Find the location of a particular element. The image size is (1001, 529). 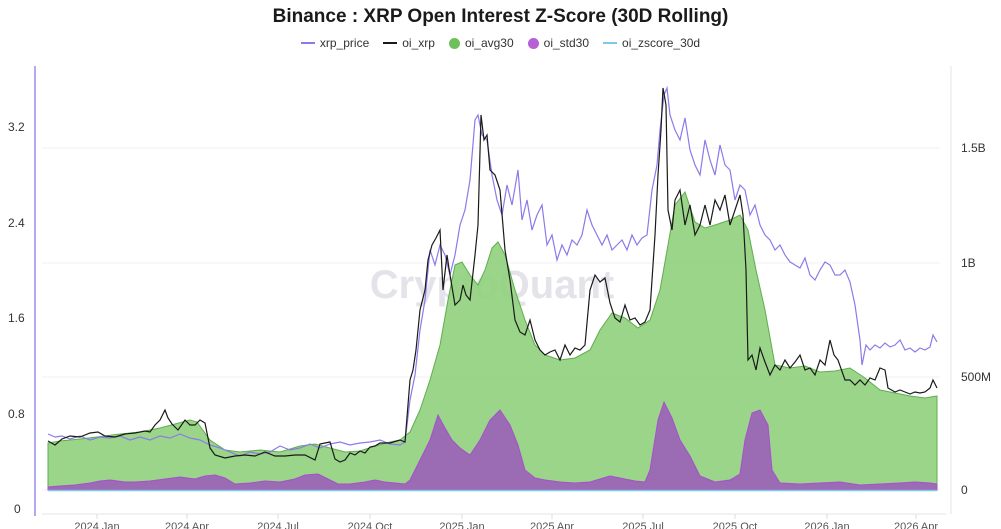

left-tick: 3.2 is located at coordinates (16, 127).